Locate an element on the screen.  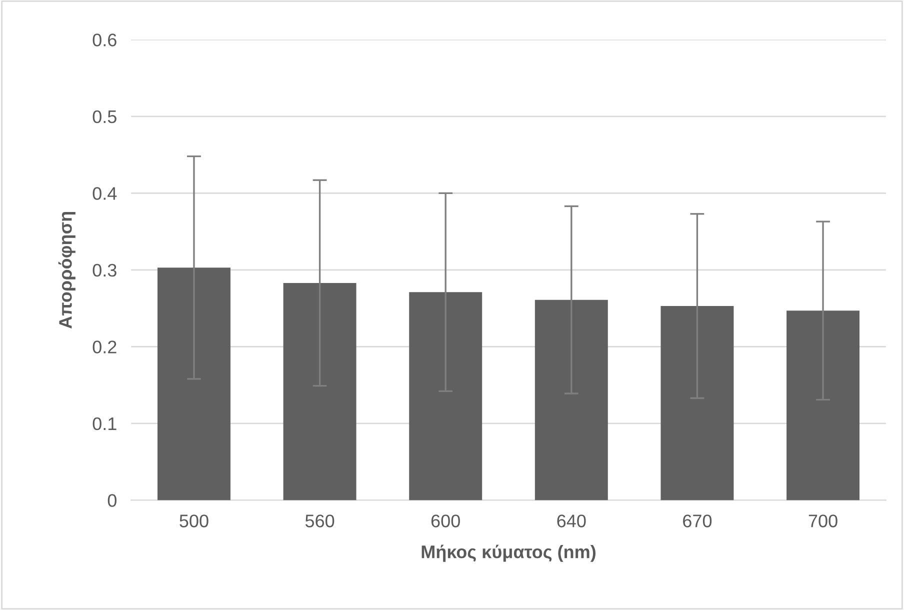
y-tick-label: 0 is located at coordinates (112, 500).